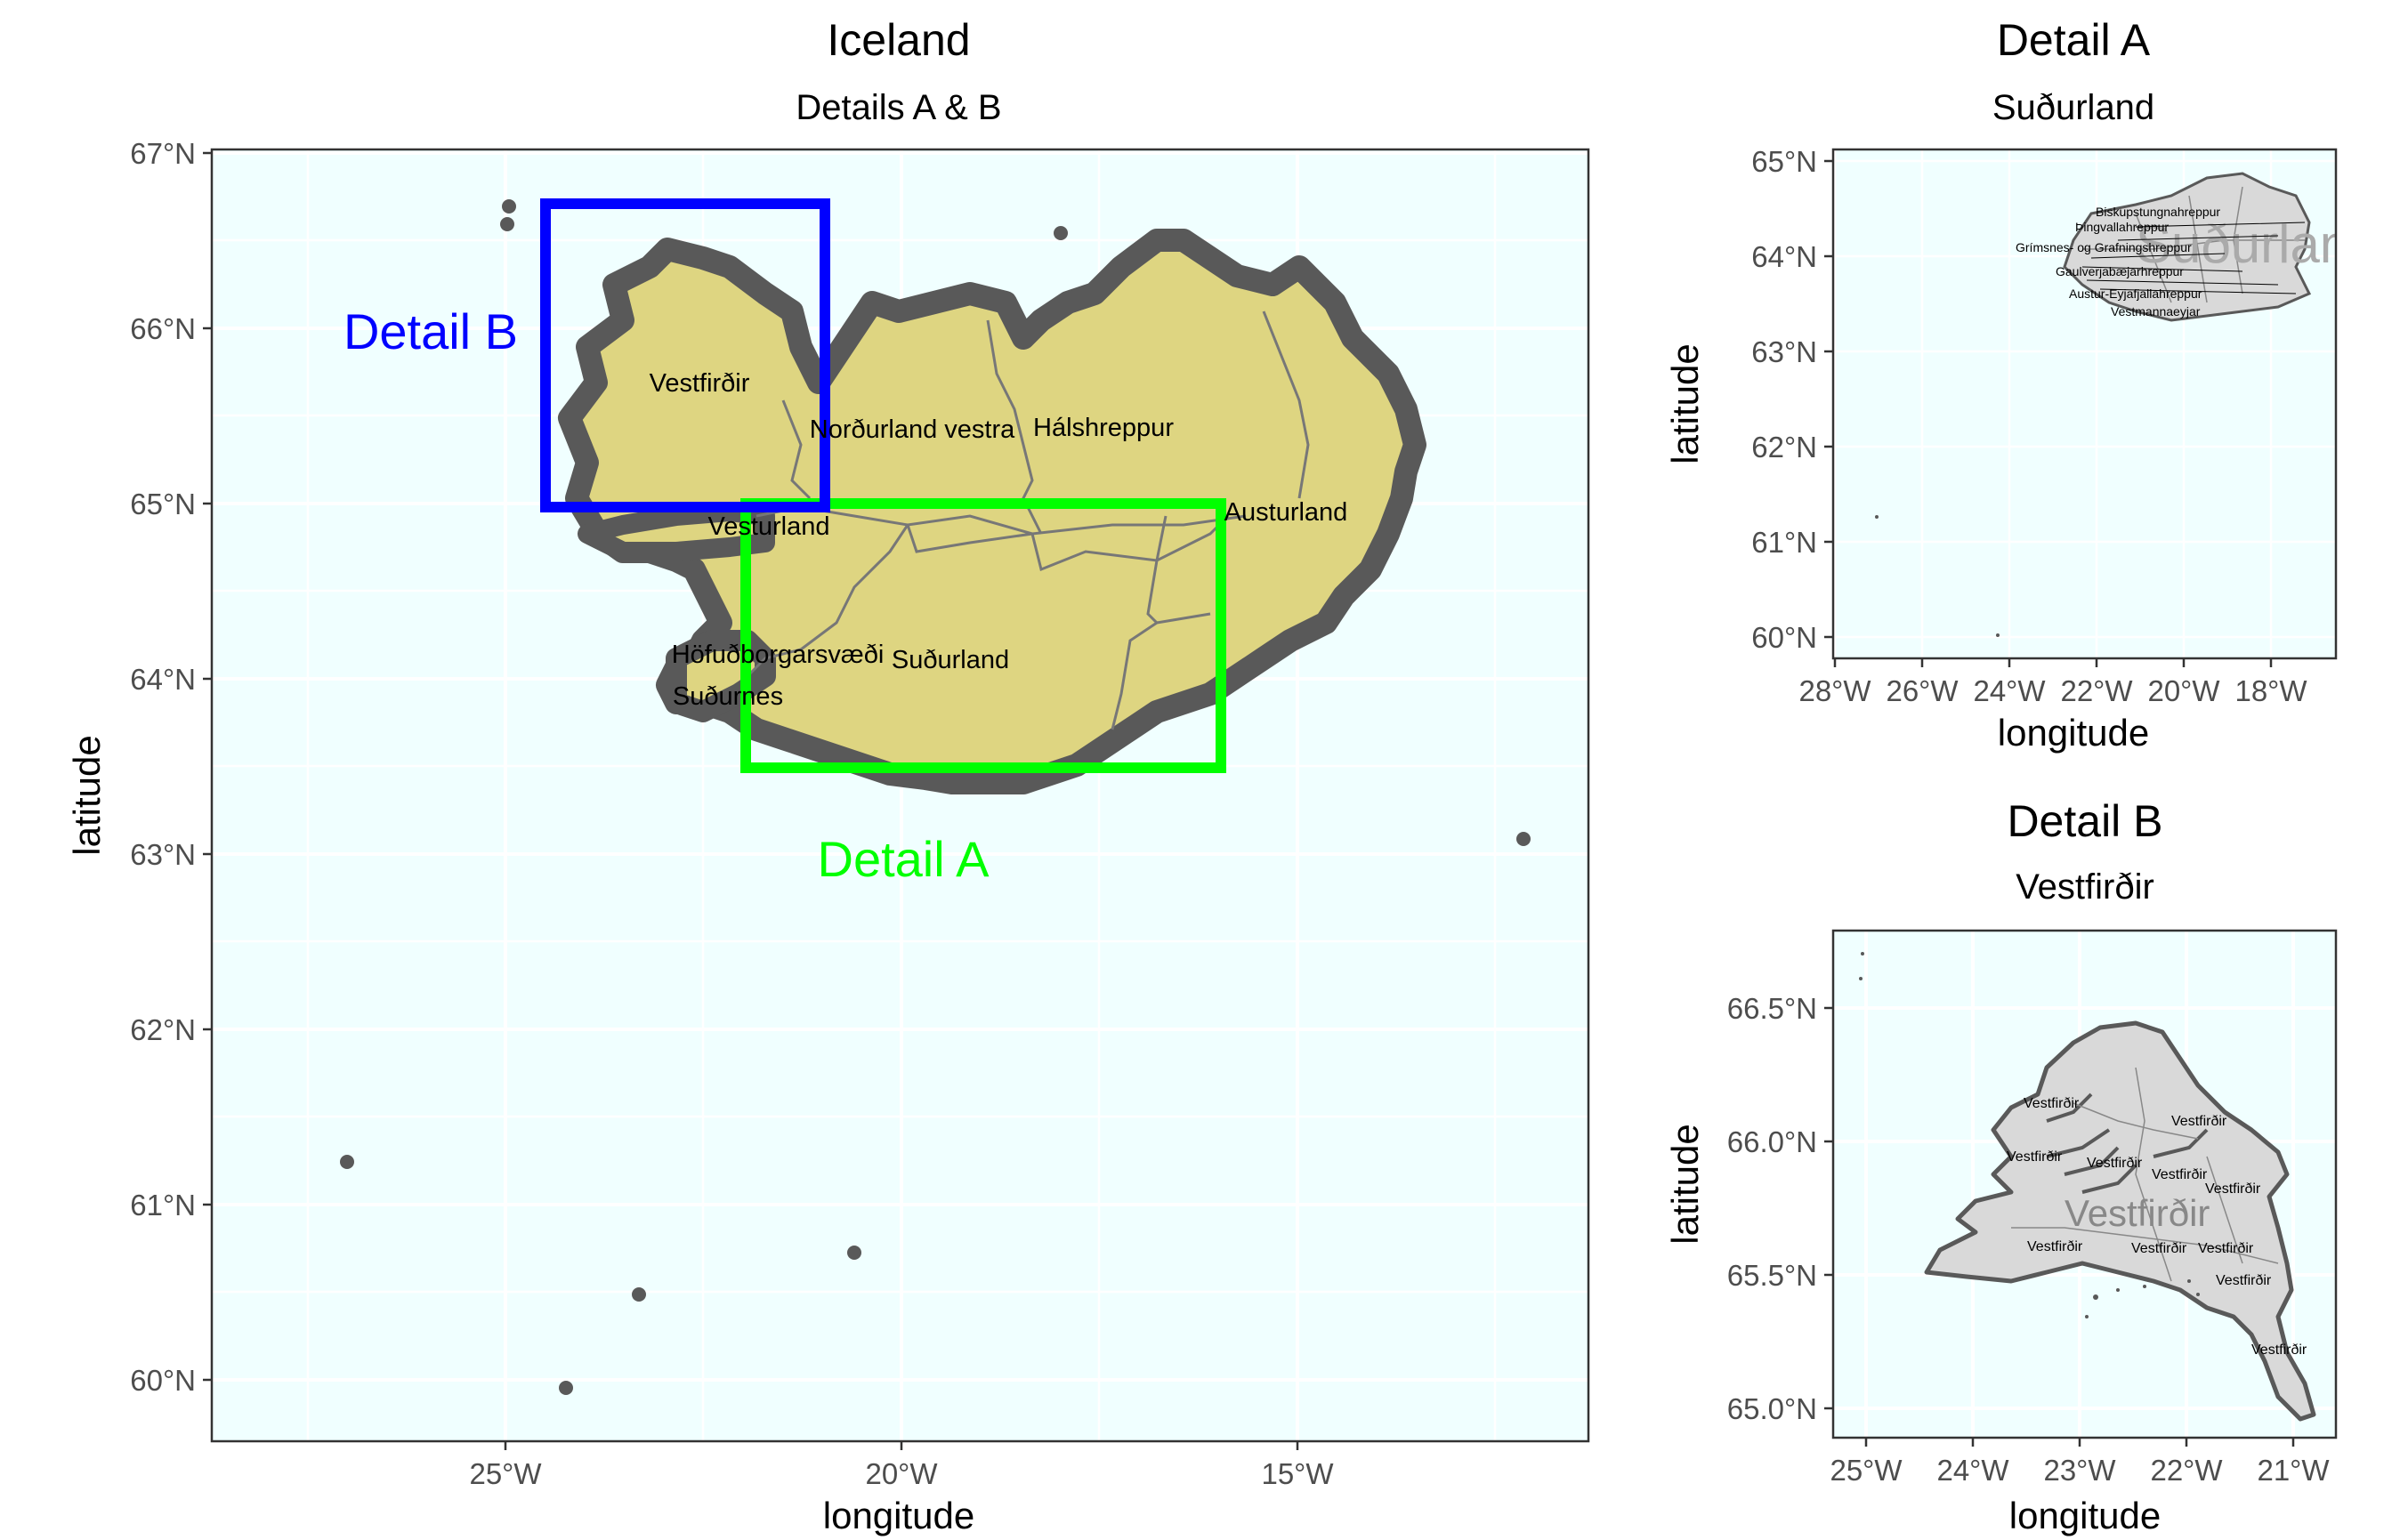 This screenshot has height=1540, width=2408. What do you see at coordinates (983, 635) in the screenshot?
I see `detail-a-box` at bounding box center [983, 635].